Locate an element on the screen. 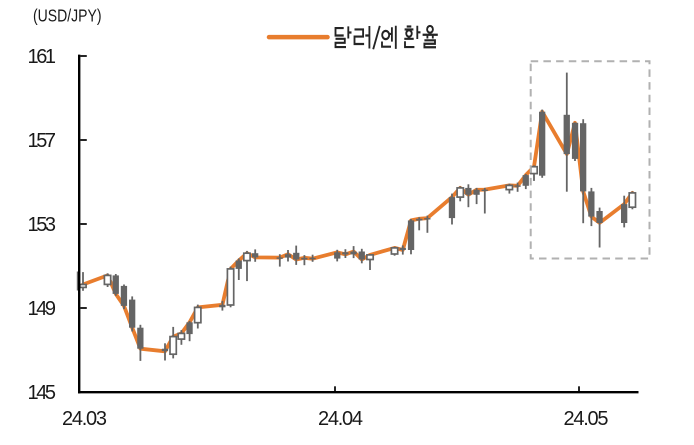 Image resolution: width=694 pixels, height=445 pixels. svg-text: 161 is located at coordinates (42, 57).